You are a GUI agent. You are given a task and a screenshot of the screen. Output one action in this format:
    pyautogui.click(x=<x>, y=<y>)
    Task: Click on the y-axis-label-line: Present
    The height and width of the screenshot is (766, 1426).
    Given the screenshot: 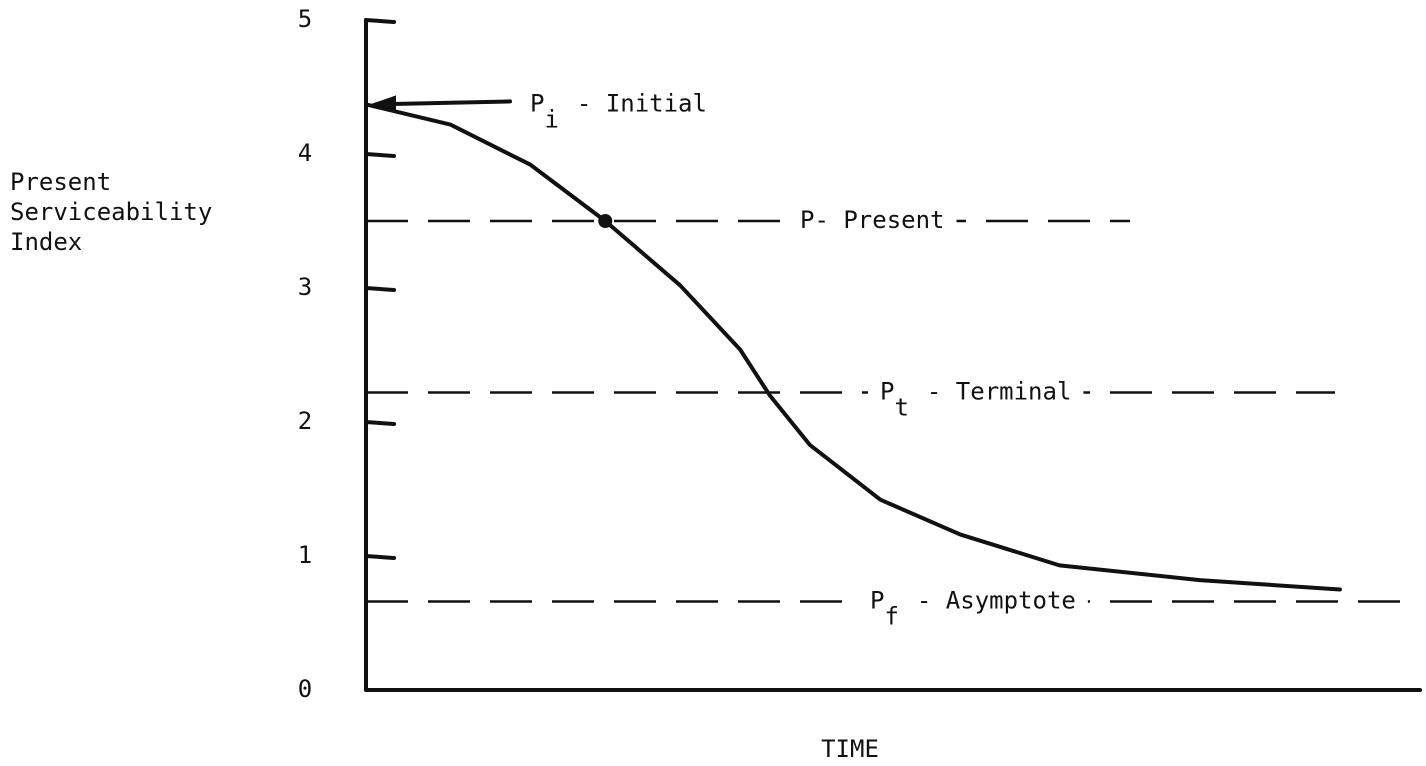 What is the action you would take?
    pyautogui.click(x=60, y=182)
    